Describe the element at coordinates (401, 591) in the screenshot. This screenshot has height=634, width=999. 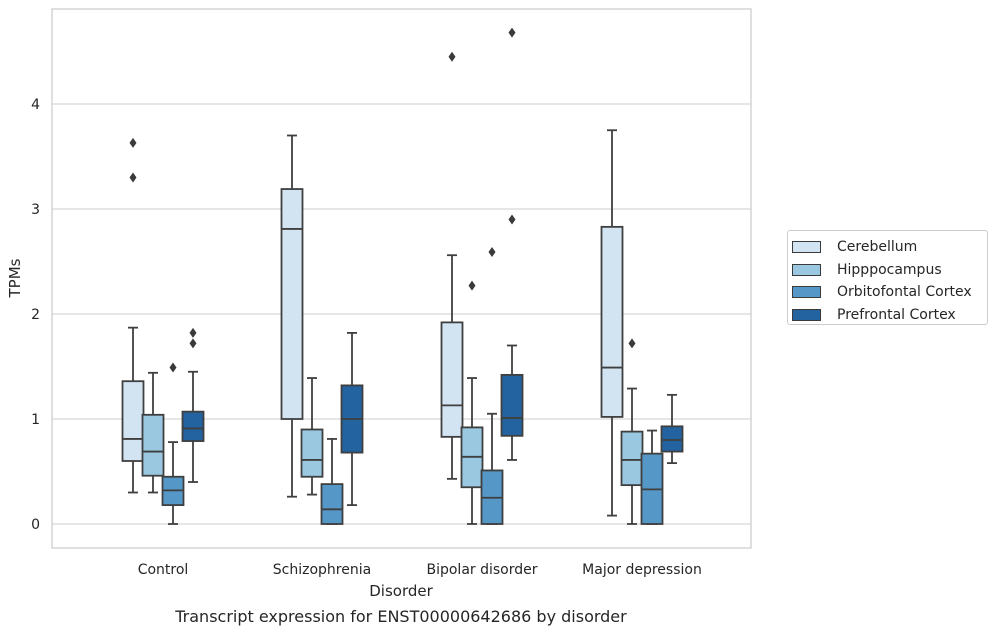
I see `x-axis-label: Disorder` at that location.